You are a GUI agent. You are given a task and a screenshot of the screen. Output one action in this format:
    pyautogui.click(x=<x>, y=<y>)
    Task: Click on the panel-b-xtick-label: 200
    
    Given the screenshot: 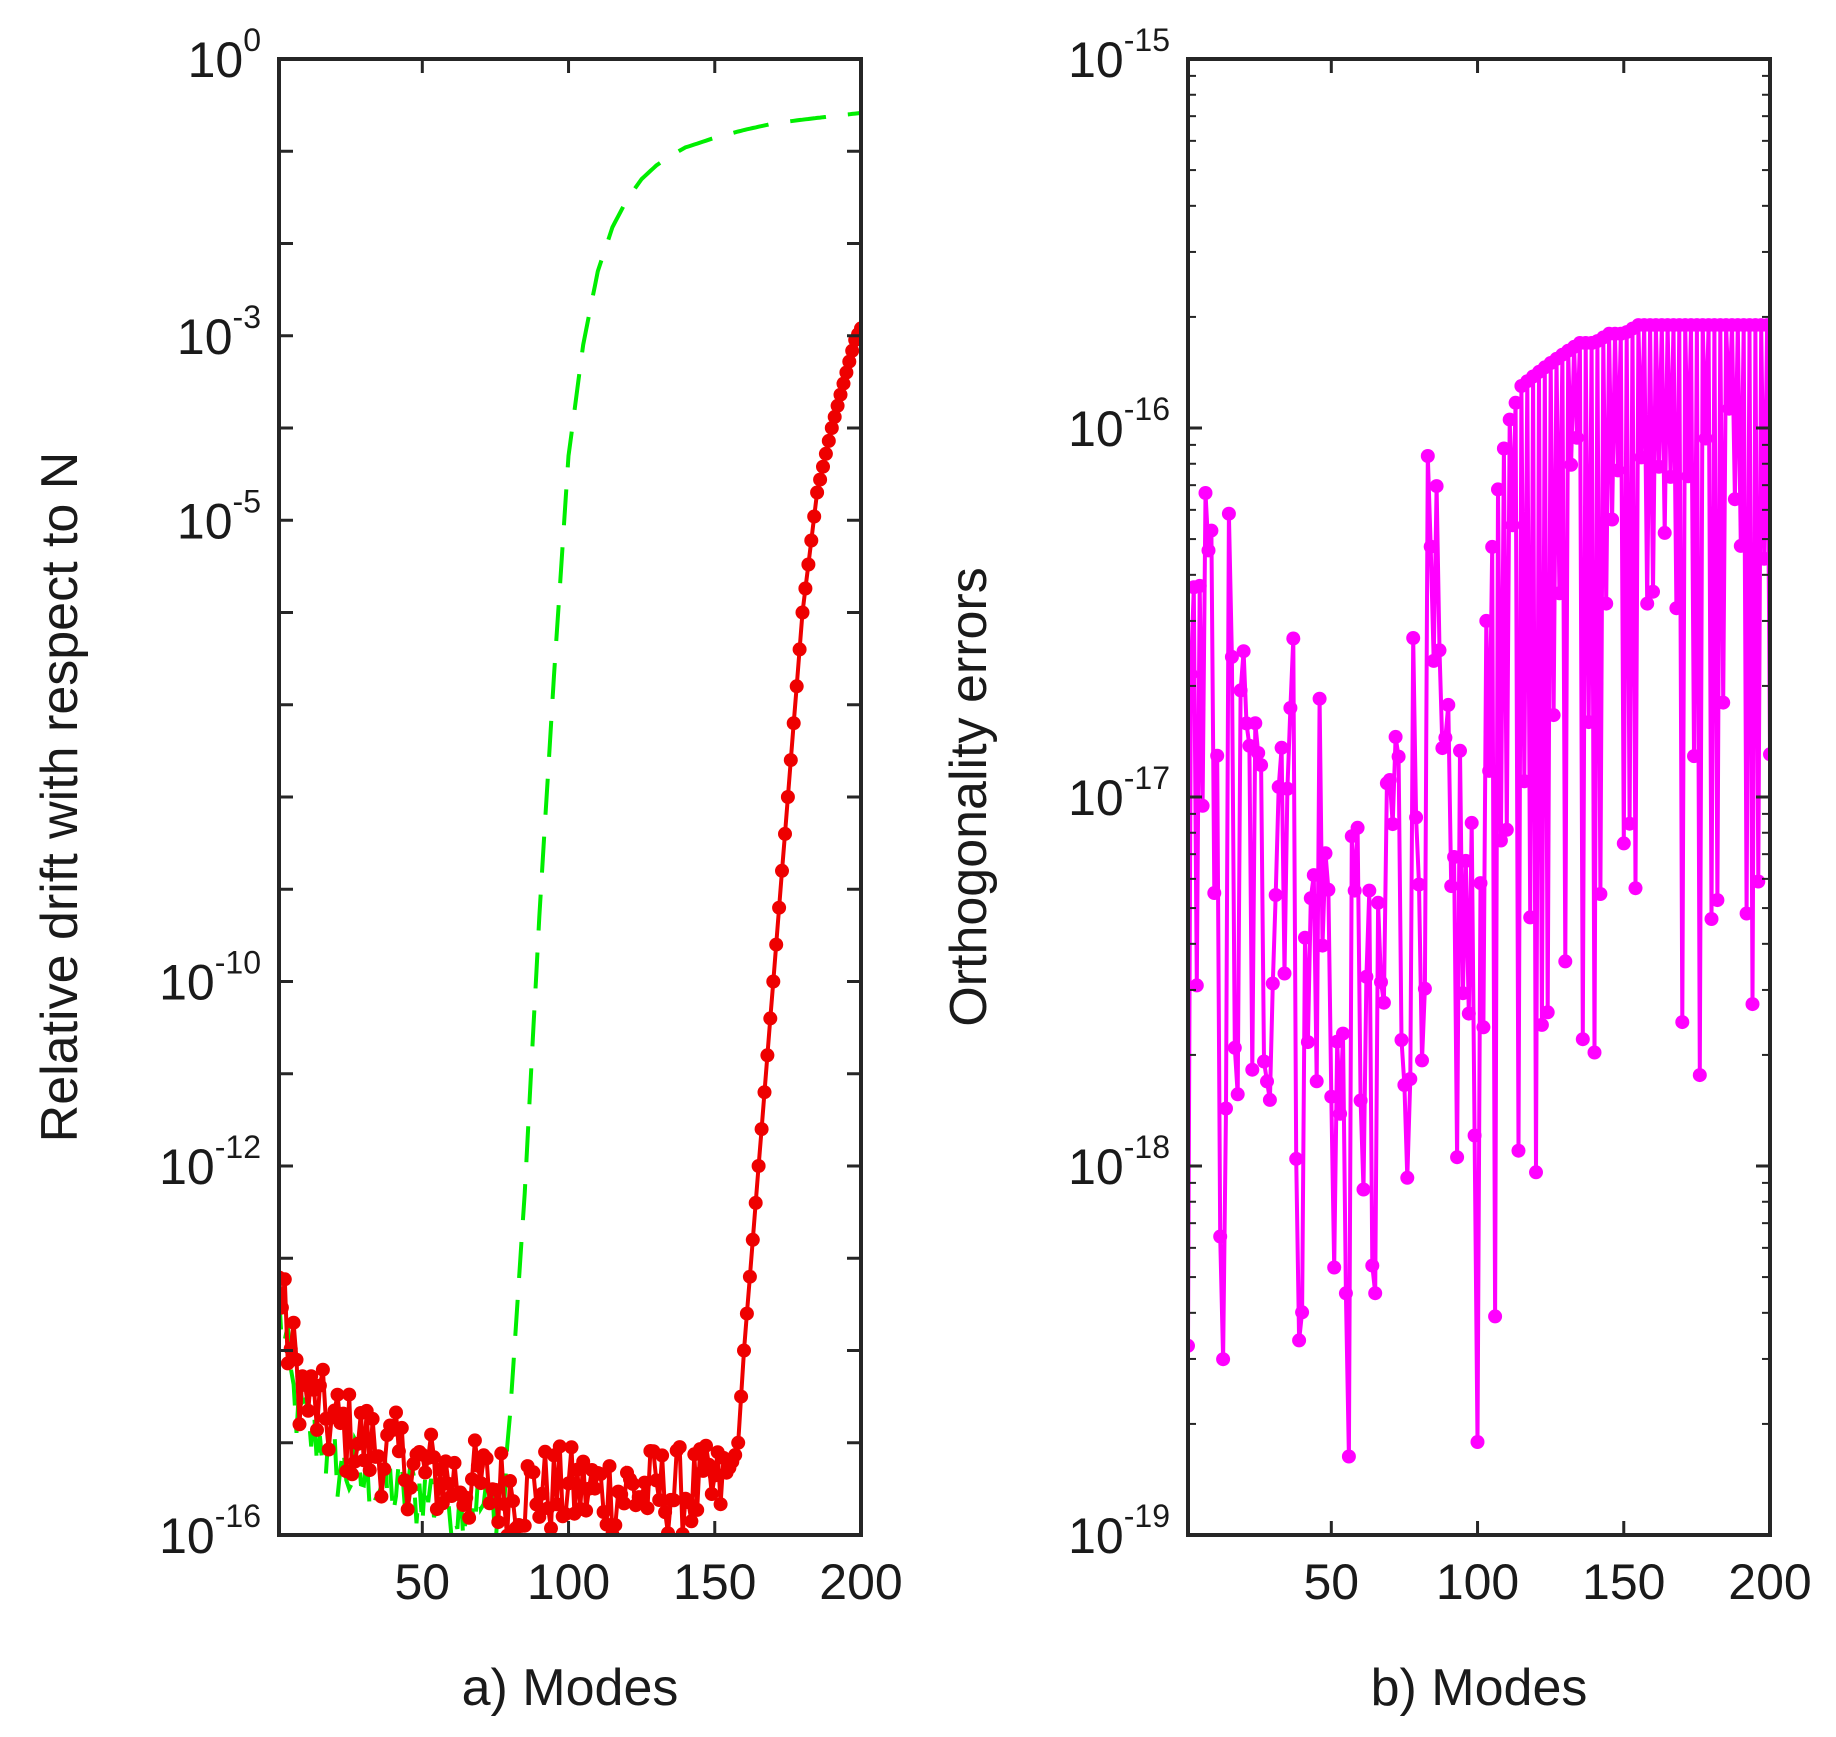 What is the action you would take?
    pyautogui.click(x=1769, y=1582)
    